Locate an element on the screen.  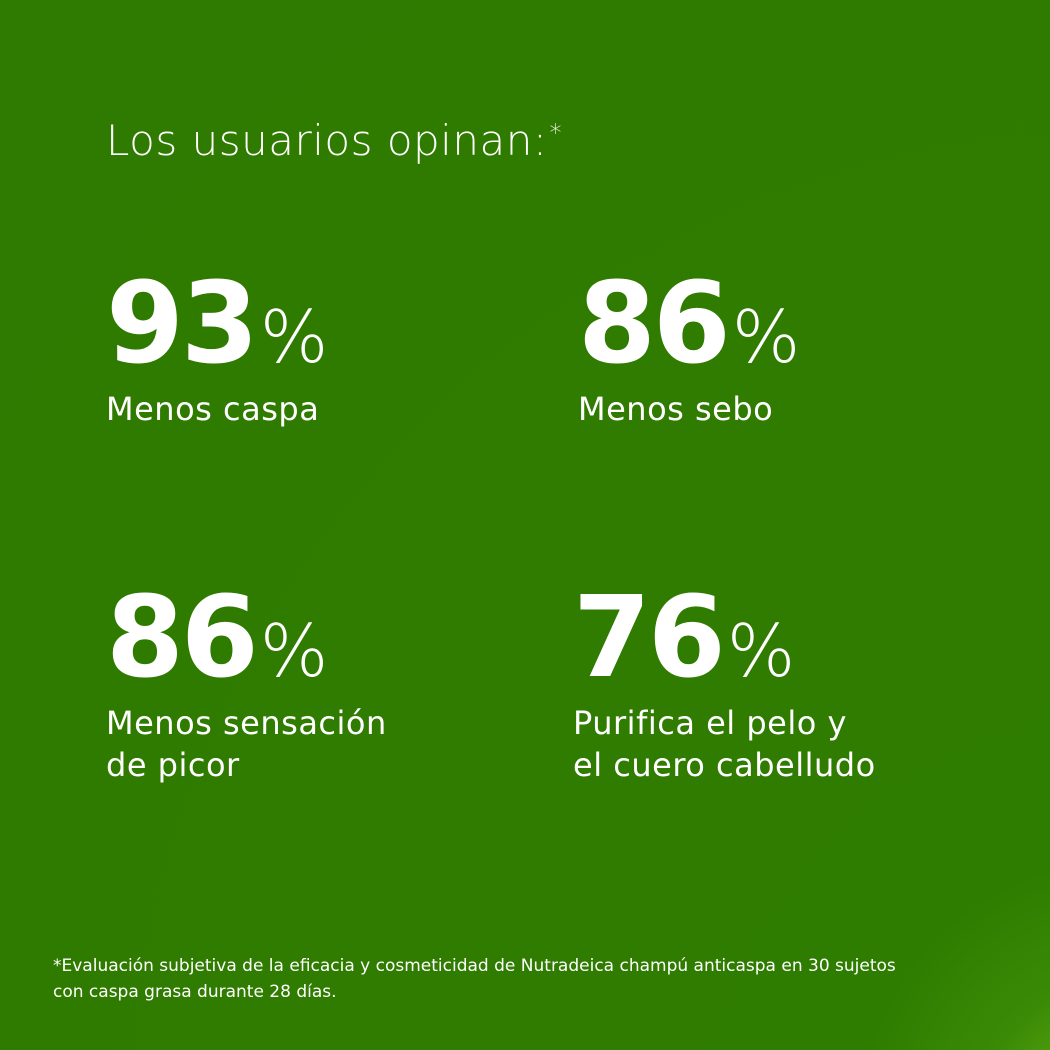
stat: 93% Menos caspa is located at coordinates (326, 349).